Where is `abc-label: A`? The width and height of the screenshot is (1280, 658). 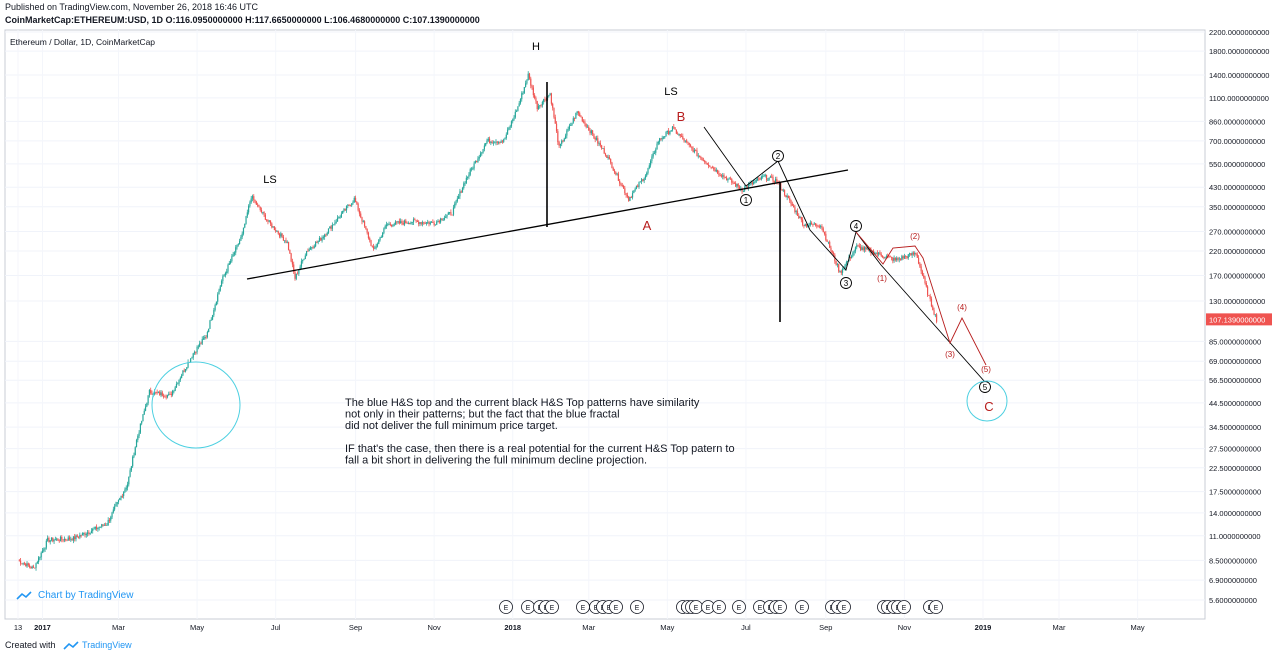 abc-label: A is located at coordinates (647, 225).